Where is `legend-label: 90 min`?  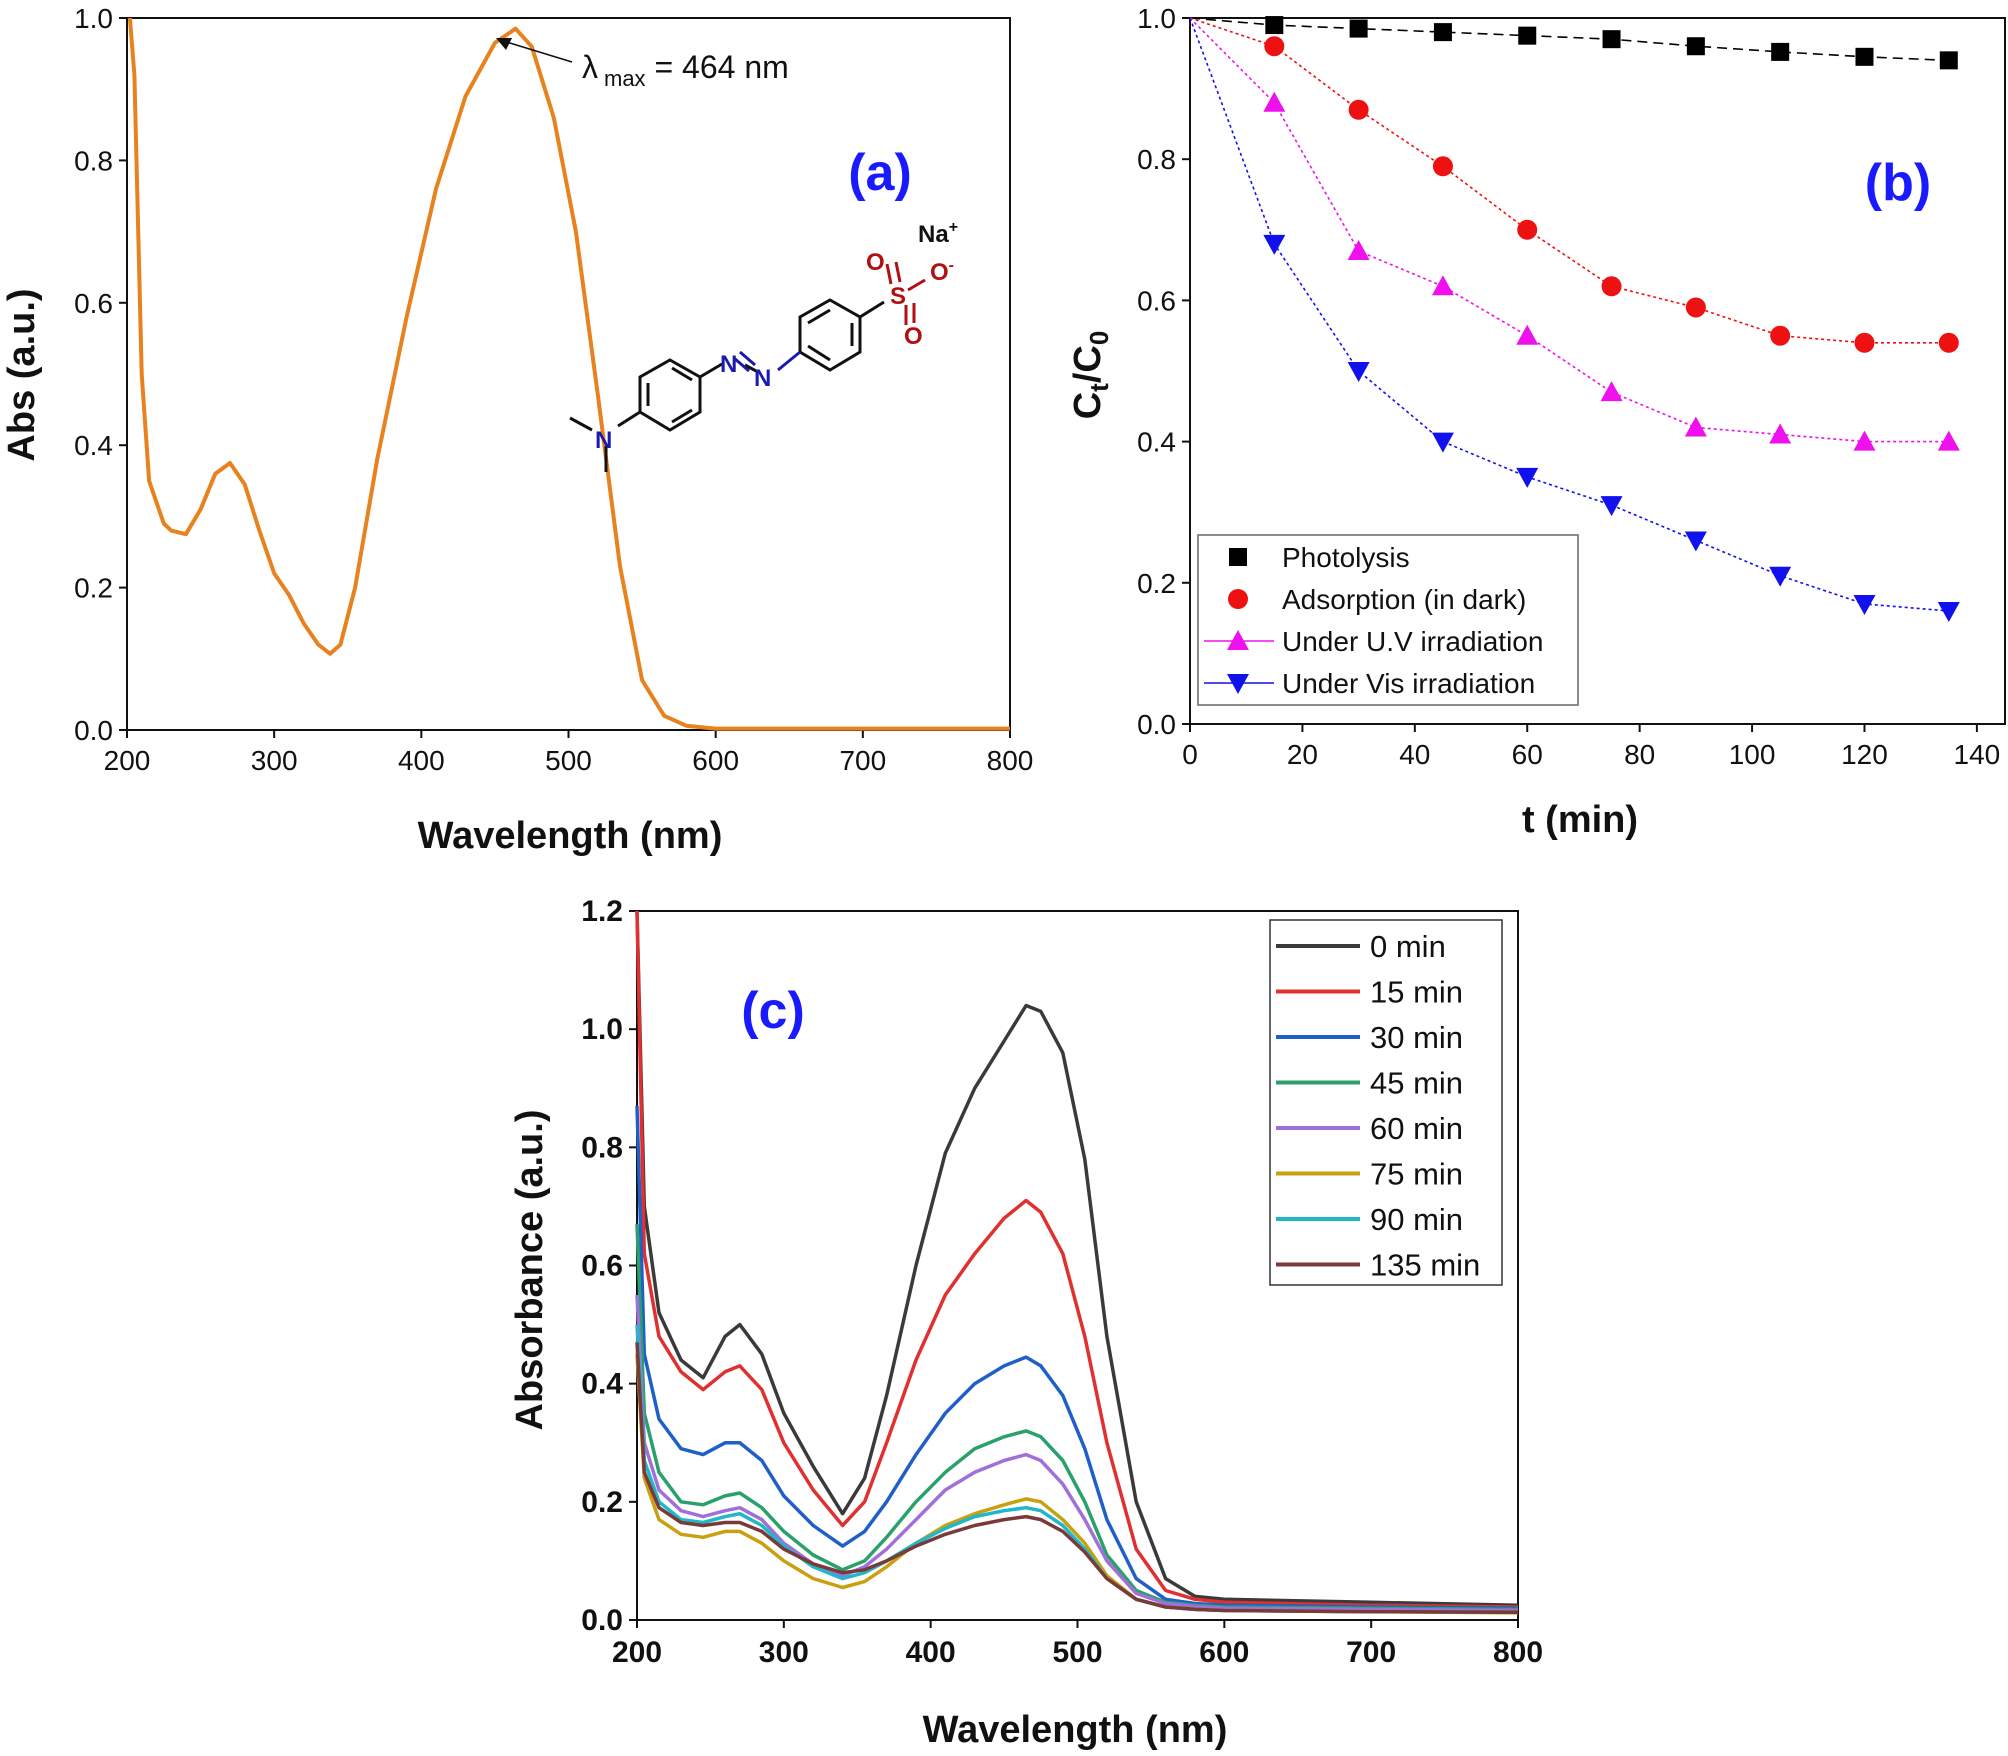
legend-label: 90 min is located at coordinates (1416, 1219).